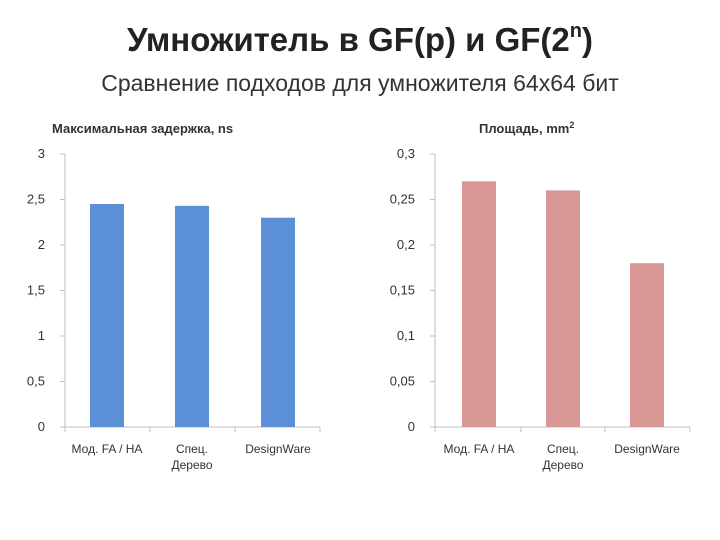  I want to click on delay-y-tick-label: 0, so click(41, 426).